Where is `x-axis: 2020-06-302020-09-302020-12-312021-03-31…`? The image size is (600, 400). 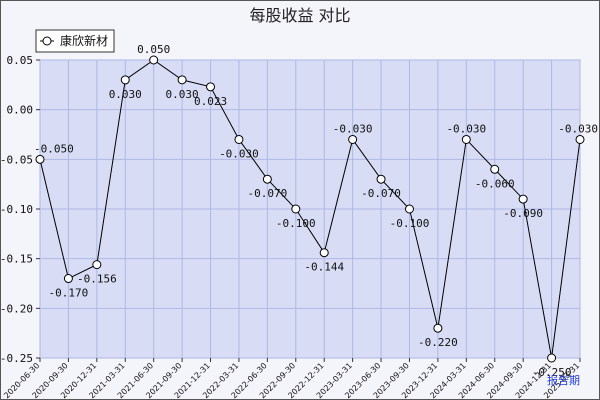
x-axis: 2020-06-302020-09-302020-12-312021-03-31… is located at coordinates (291, 379).